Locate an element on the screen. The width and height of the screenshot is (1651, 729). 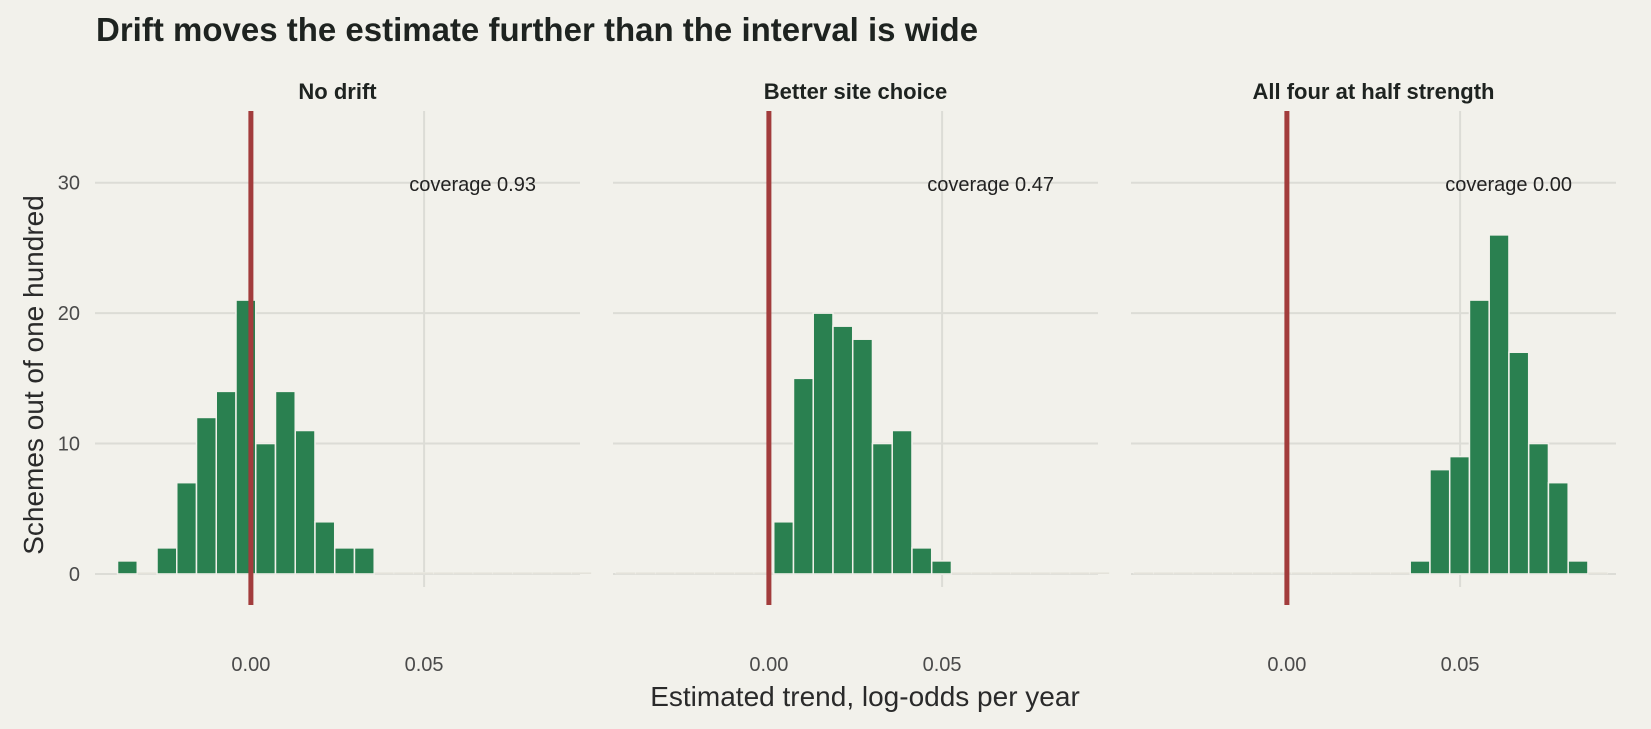
panel-strip-label: Better site choice is located at coordinates (855, 91).